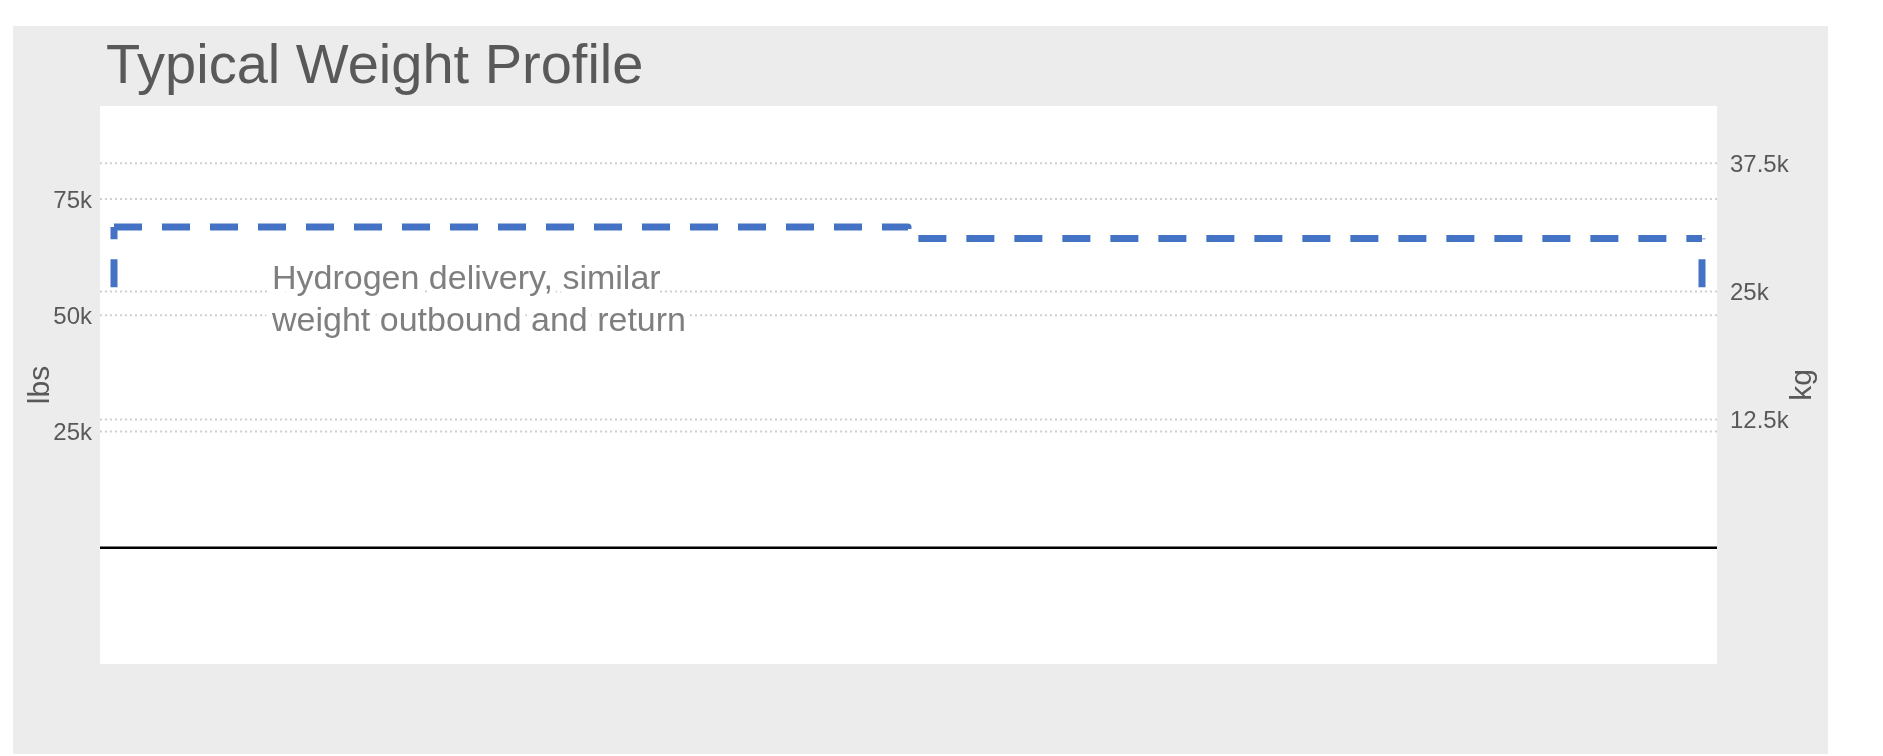 This screenshot has width=1883, height=756. I want to click on y-tick-label: 75k, so click(73, 199).